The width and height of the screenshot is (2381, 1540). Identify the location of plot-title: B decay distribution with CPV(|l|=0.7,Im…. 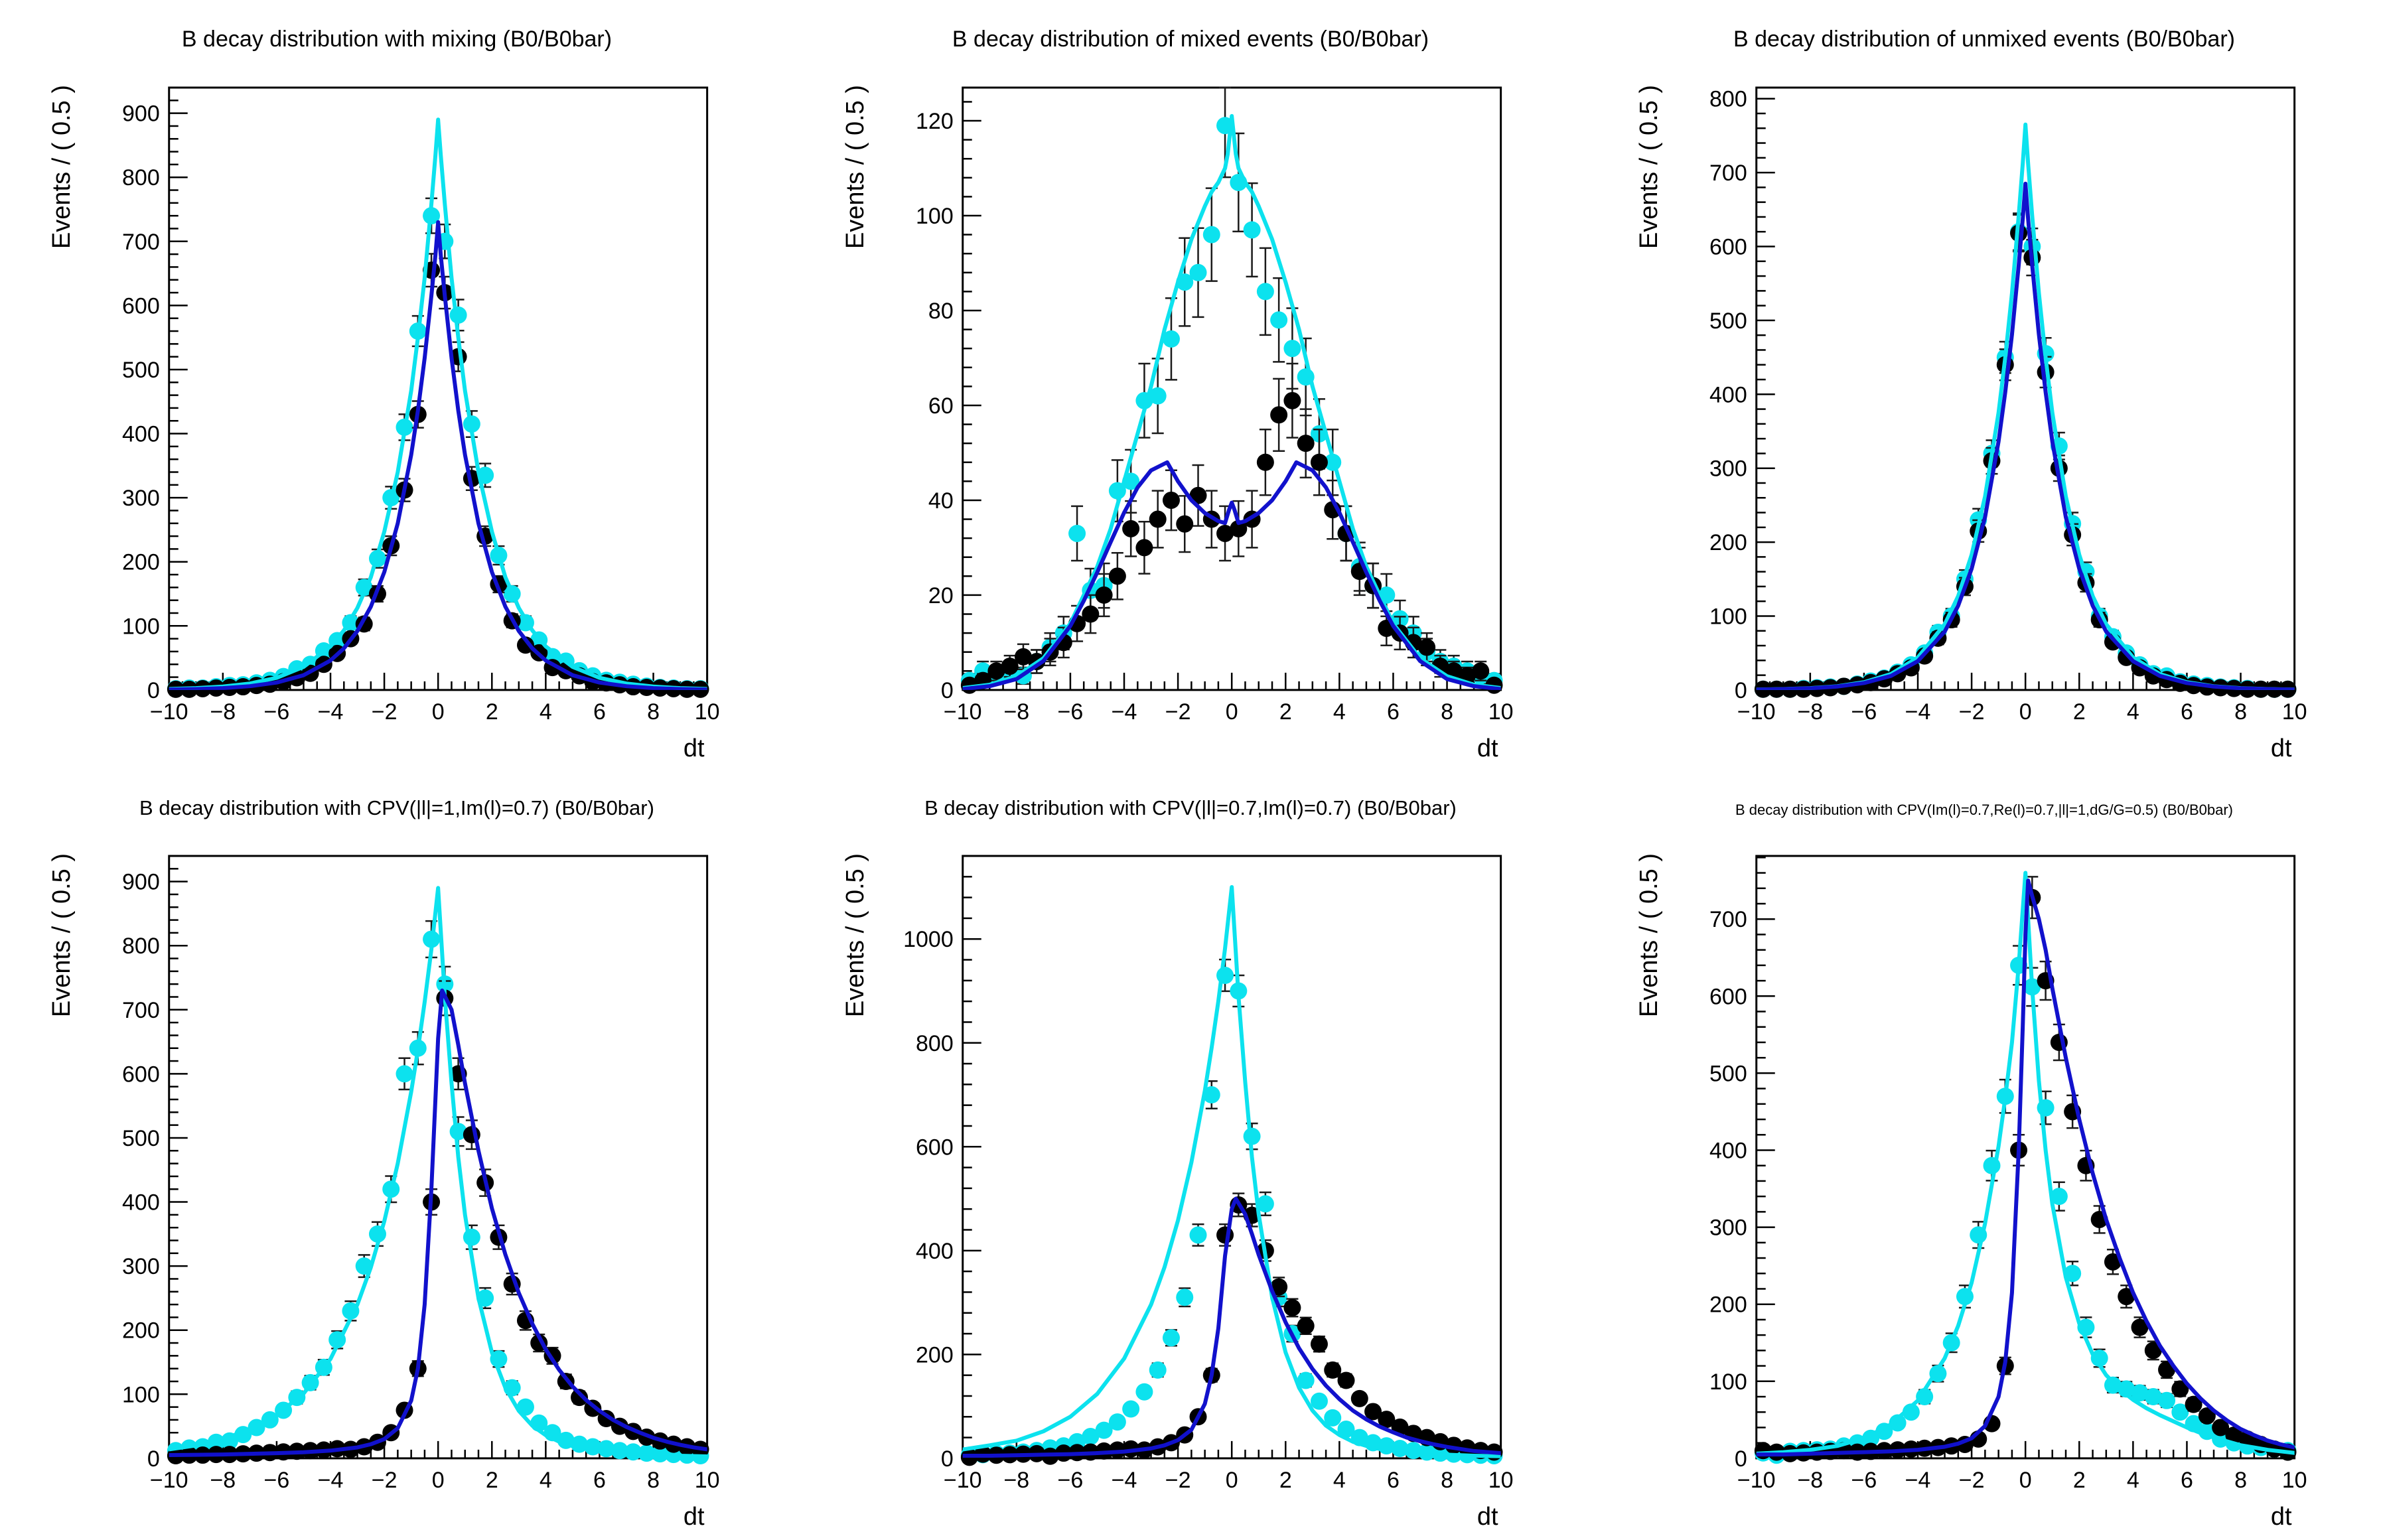
(1190, 807).